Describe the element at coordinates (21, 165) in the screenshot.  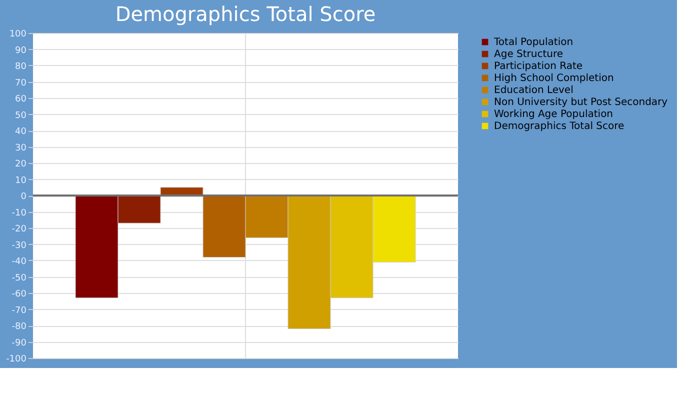
I see `y-tick-label: 20` at that location.